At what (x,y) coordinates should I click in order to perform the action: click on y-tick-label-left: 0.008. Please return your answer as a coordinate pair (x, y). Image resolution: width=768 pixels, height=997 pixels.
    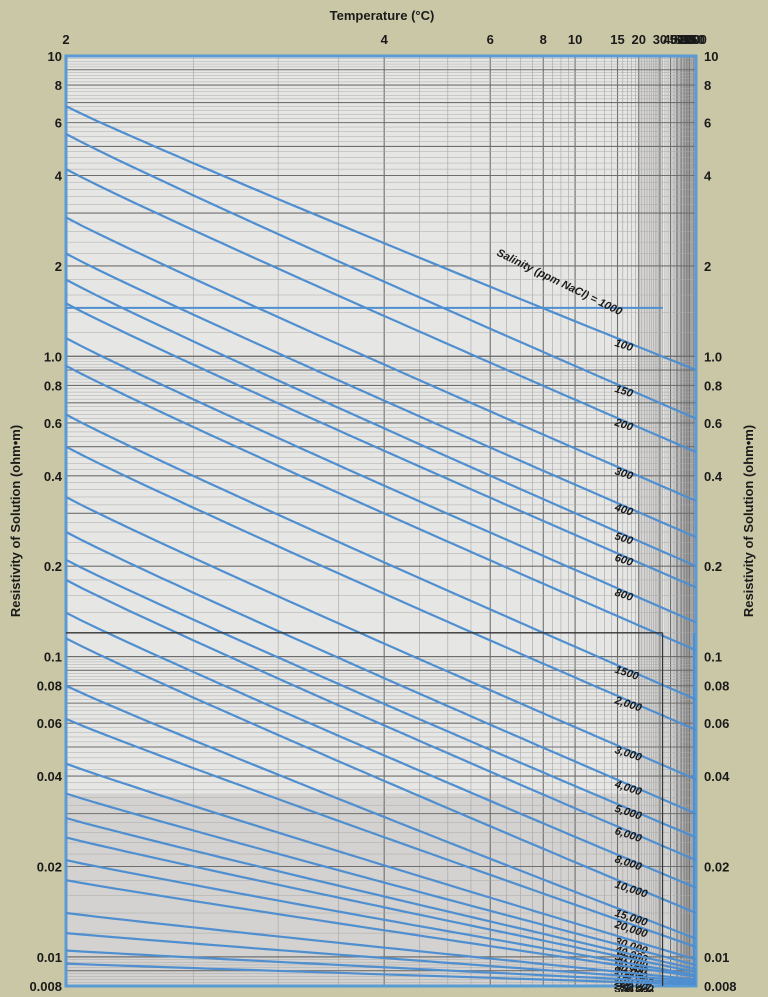
    Looking at the image, I should click on (45, 985).